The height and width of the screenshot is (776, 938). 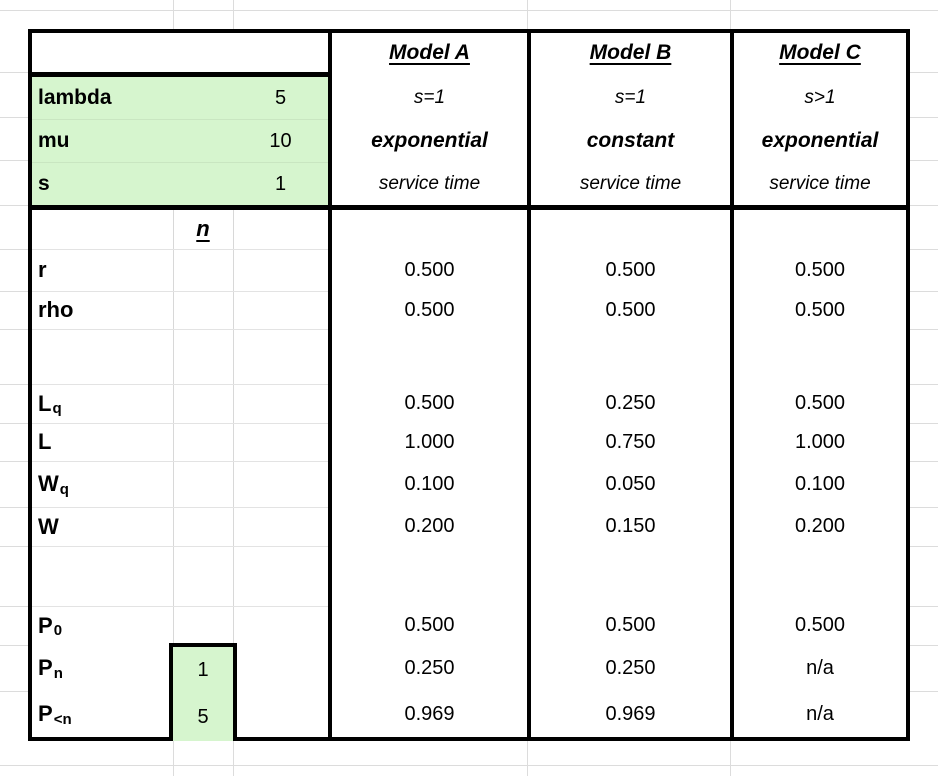 I want to click on cell-r-model-b: 0.500, so click(x=630, y=269).